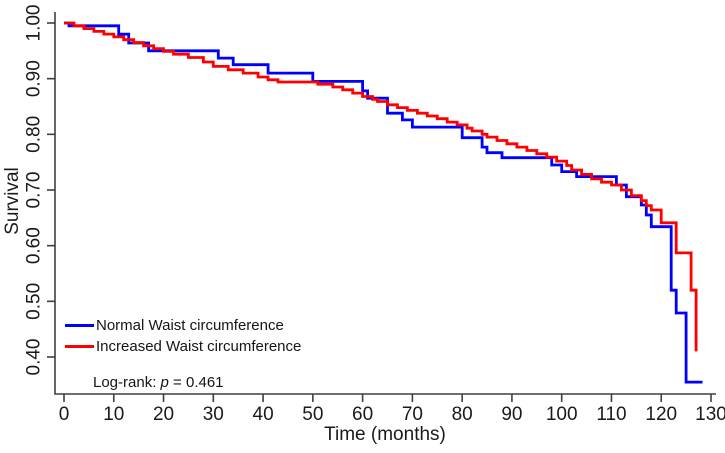 This screenshot has width=725, height=453. I want to click on x-tick-label: 50, so click(312, 414).